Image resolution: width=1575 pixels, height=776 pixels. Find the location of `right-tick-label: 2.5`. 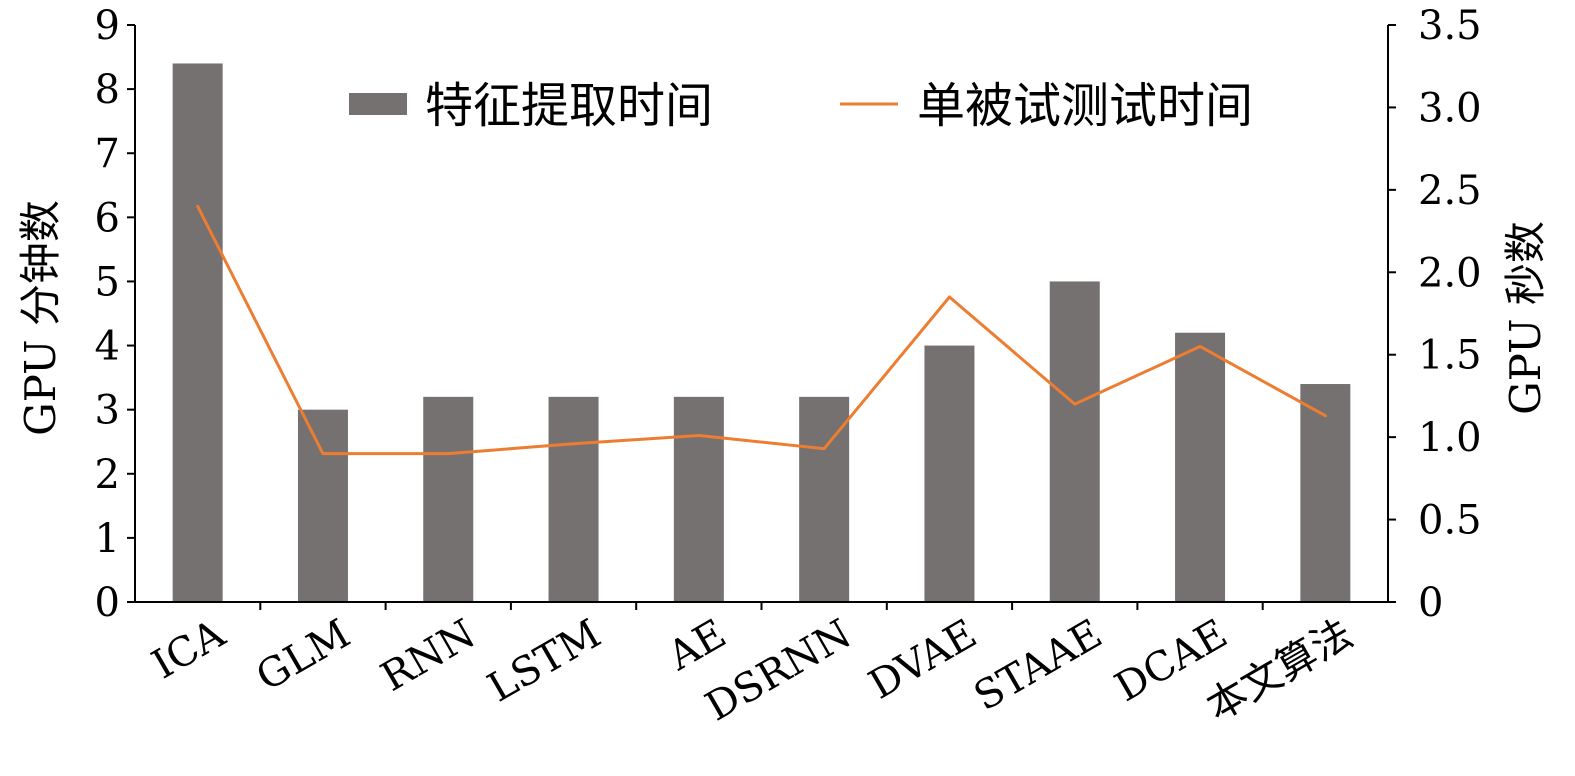

right-tick-label: 2.5 is located at coordinates (1450, 191).